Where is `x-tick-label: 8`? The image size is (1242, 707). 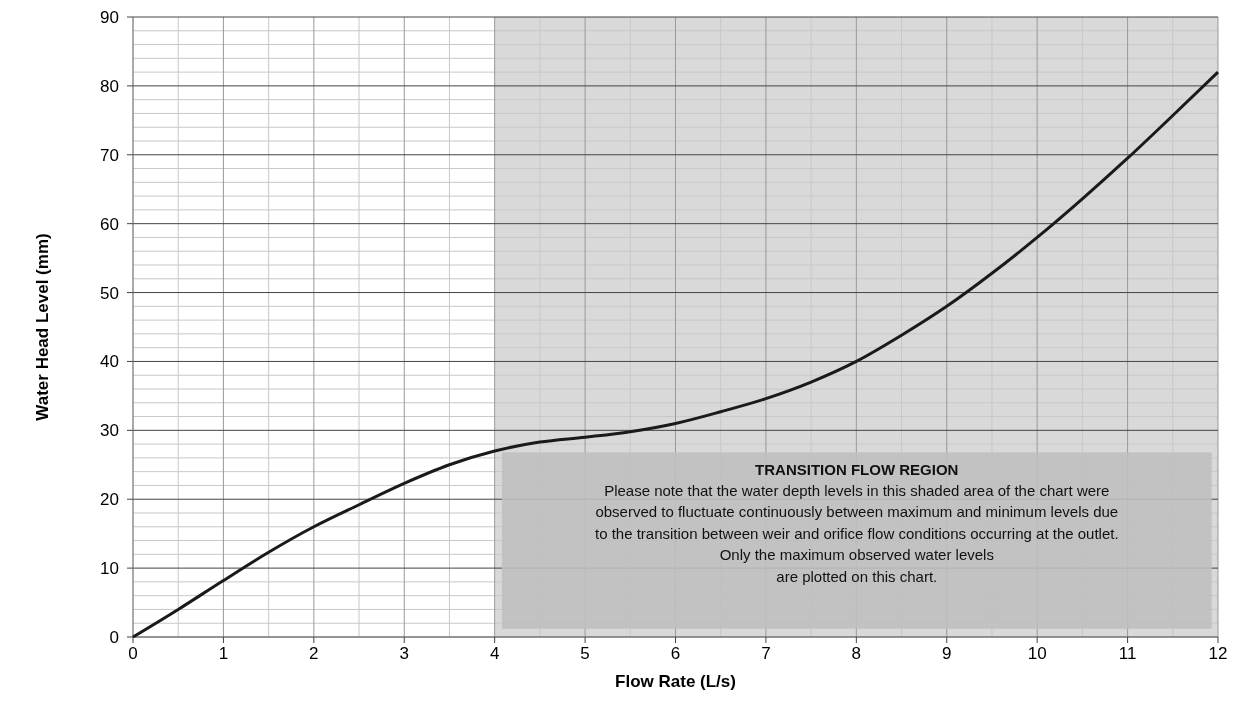
x-tick-label: 8 is located at coordinates (856, 653).